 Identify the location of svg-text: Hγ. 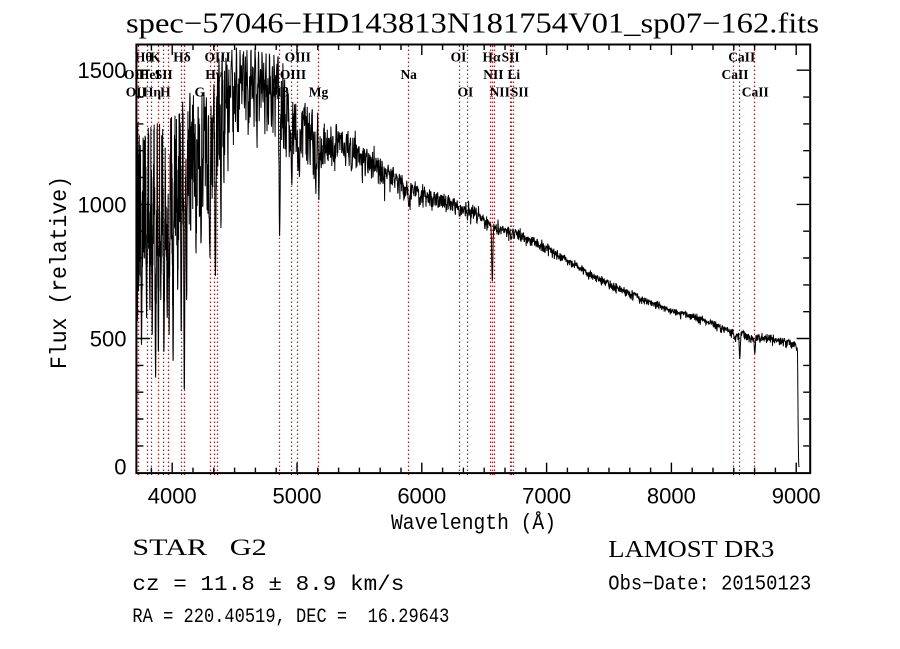
(214, 74).